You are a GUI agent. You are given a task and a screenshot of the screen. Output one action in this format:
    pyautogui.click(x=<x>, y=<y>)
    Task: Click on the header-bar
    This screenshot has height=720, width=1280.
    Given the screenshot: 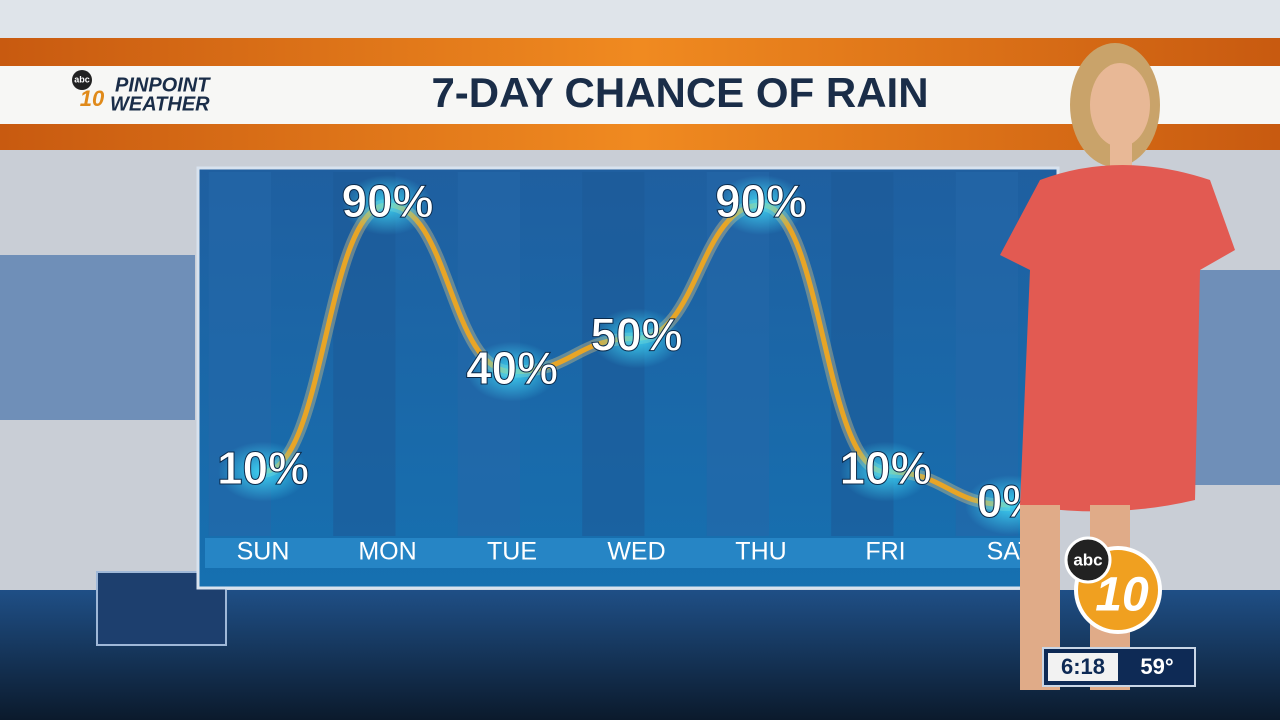 What is the action you would take?
    pyautogui.click(x=640, y=95)
    